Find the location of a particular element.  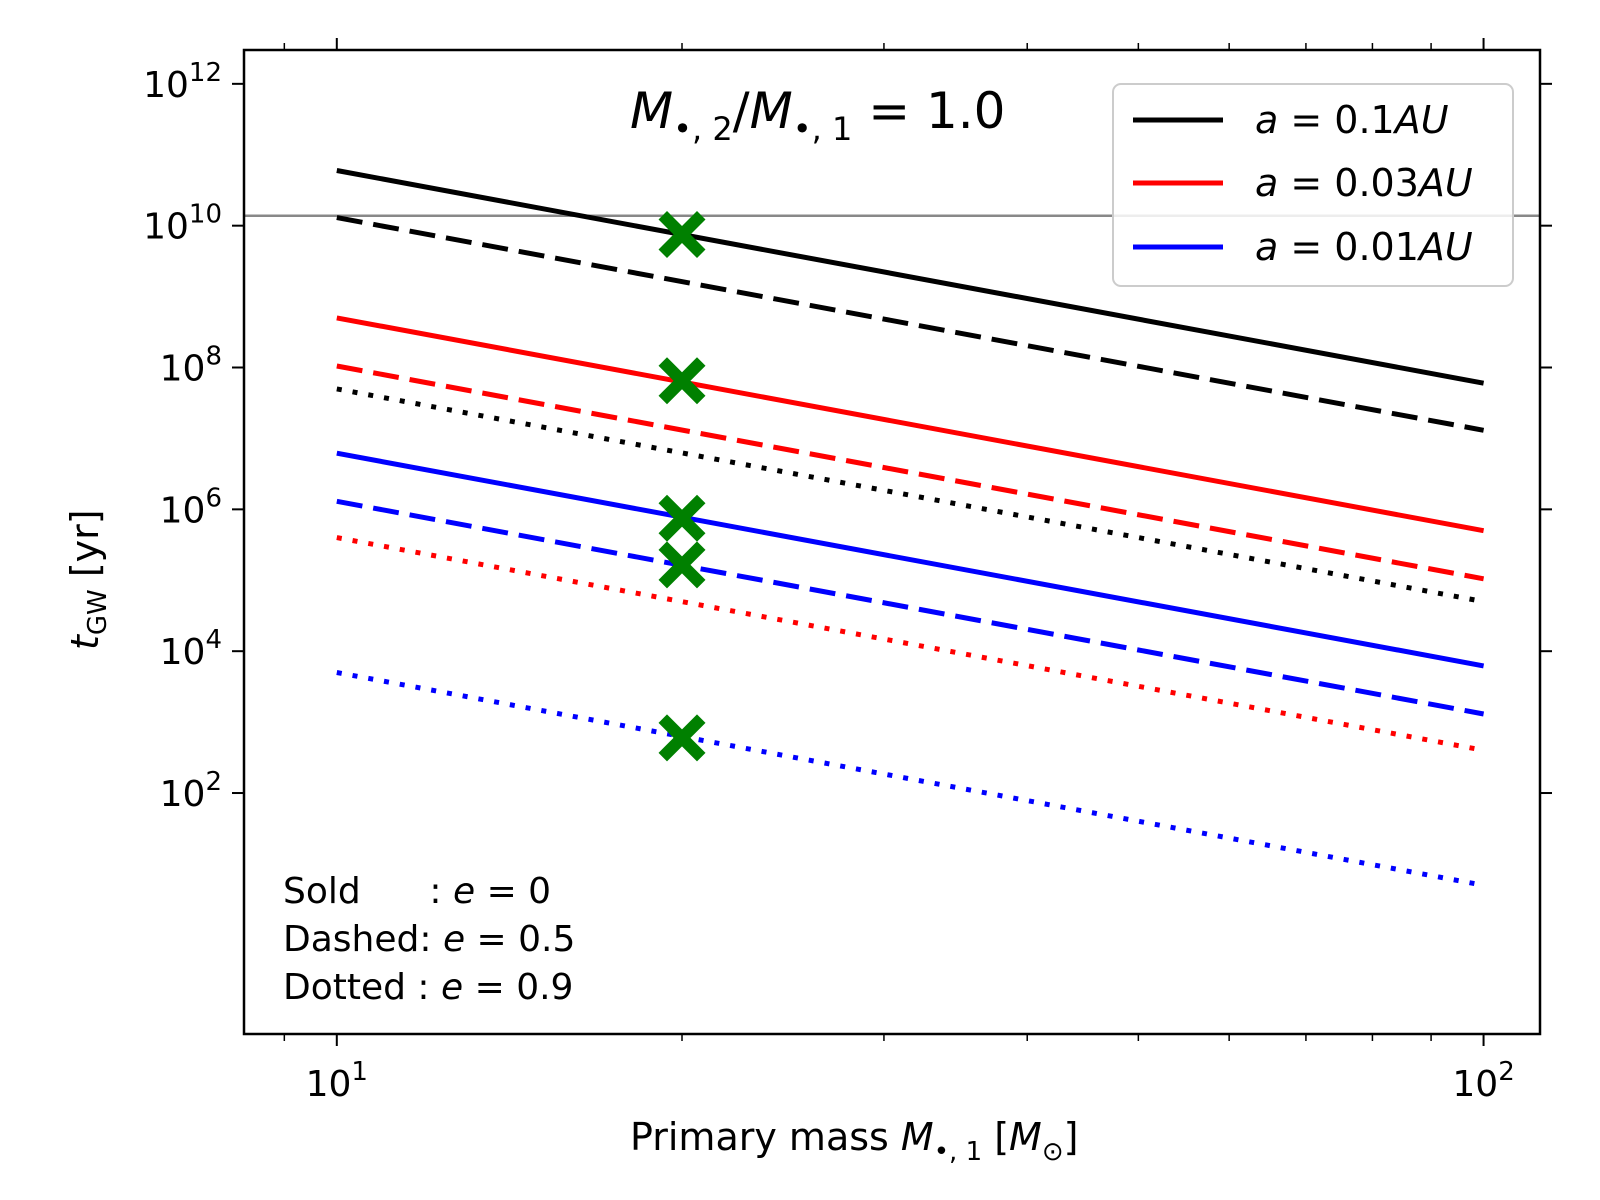

legend: a = 0.1AU a = 0.03AU a = 0.01AU is located at coordinates (1313, 185).